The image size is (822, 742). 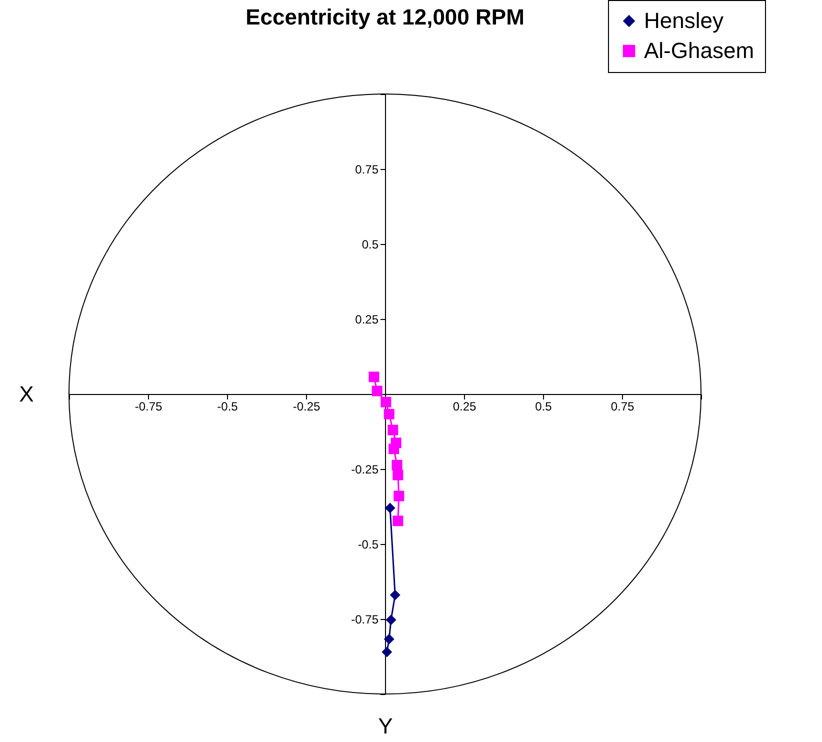 What do you see at coordinates (365, 619) in the screenshot?
I see `y-tick-label: -0.75` at bounding box center [365, 619].